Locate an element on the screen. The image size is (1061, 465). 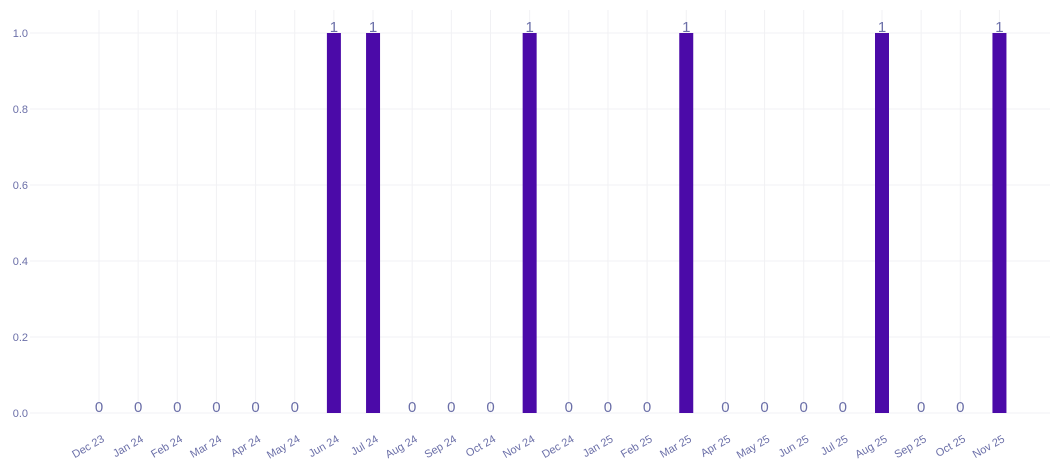
x-tick-label: Aug 25 is located at coordinates (871, 447).